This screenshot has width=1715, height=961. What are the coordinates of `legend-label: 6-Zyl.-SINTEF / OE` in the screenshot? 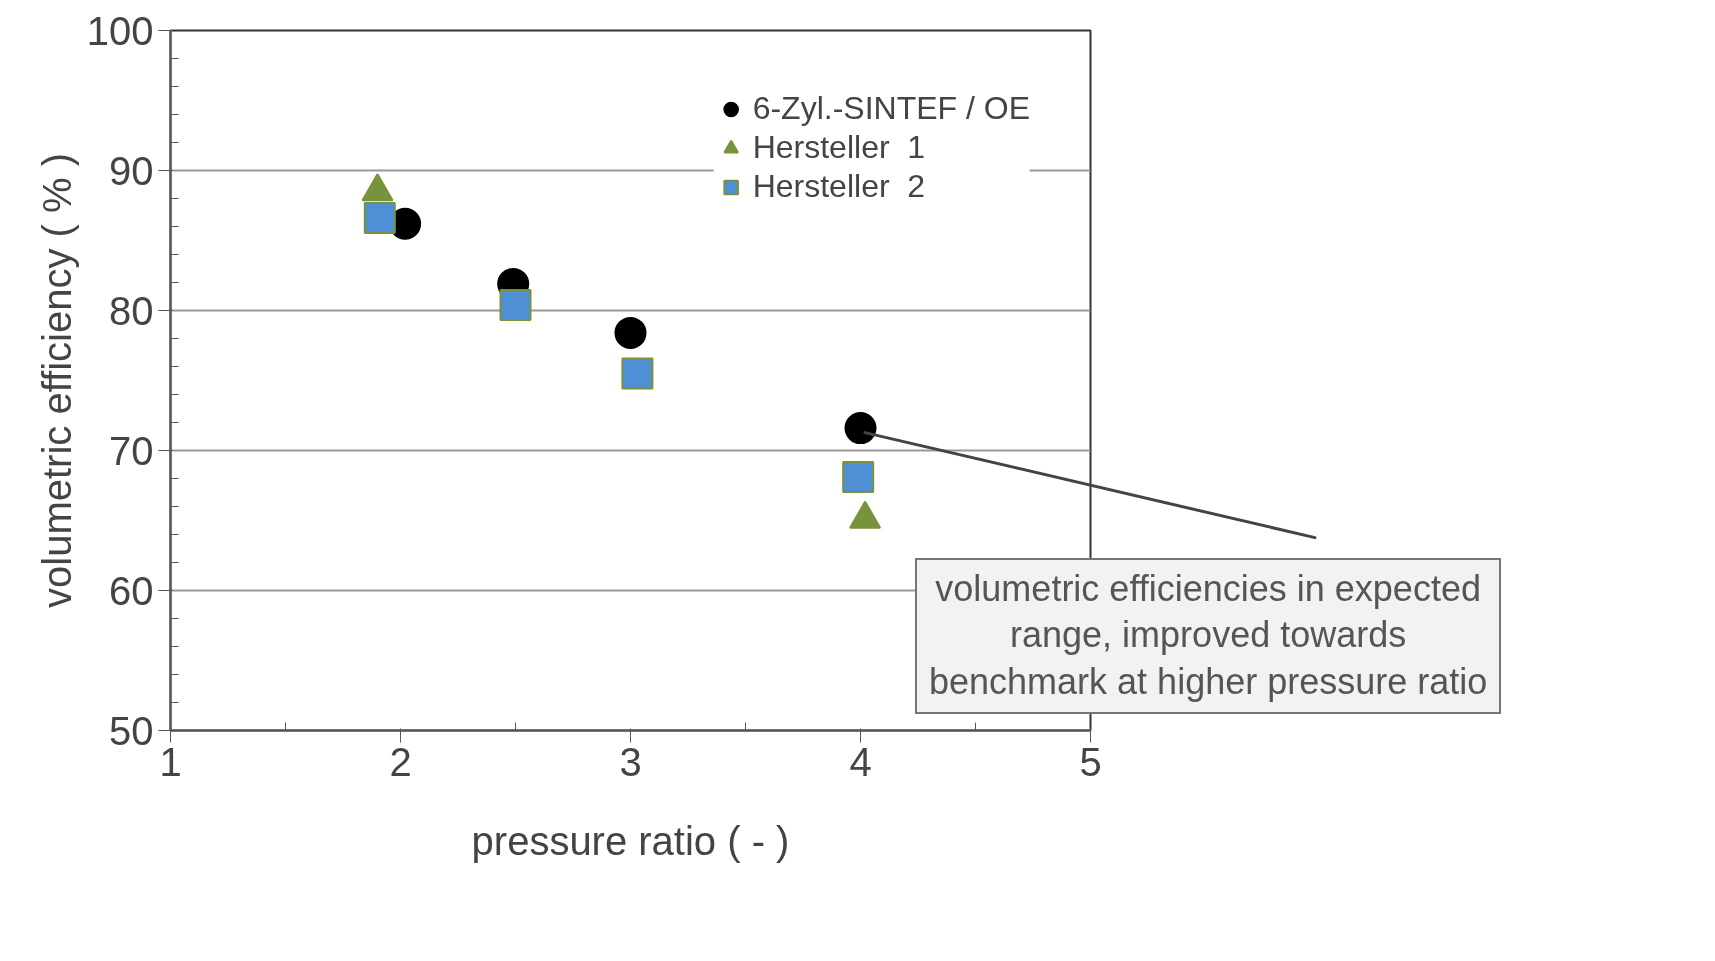 It's located at (891, 108).